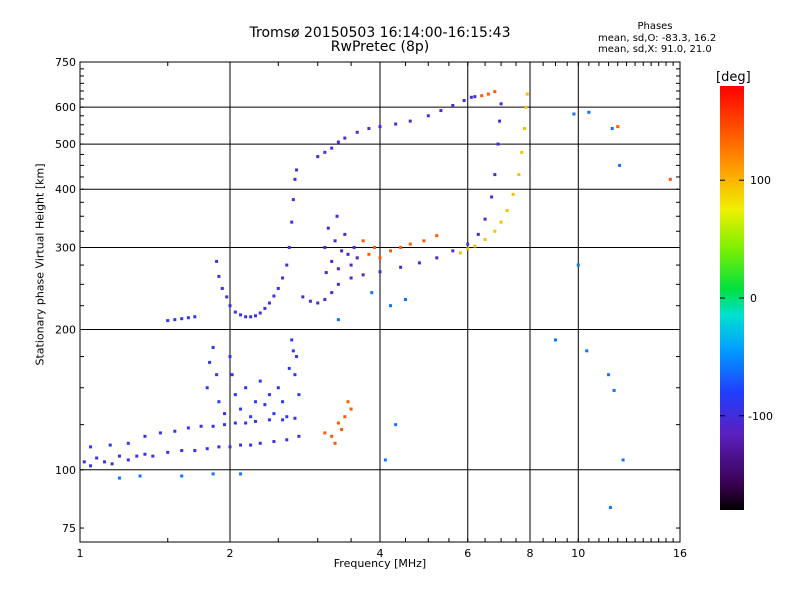  I want to click on x-tick-label: 1, so click(80, 553).